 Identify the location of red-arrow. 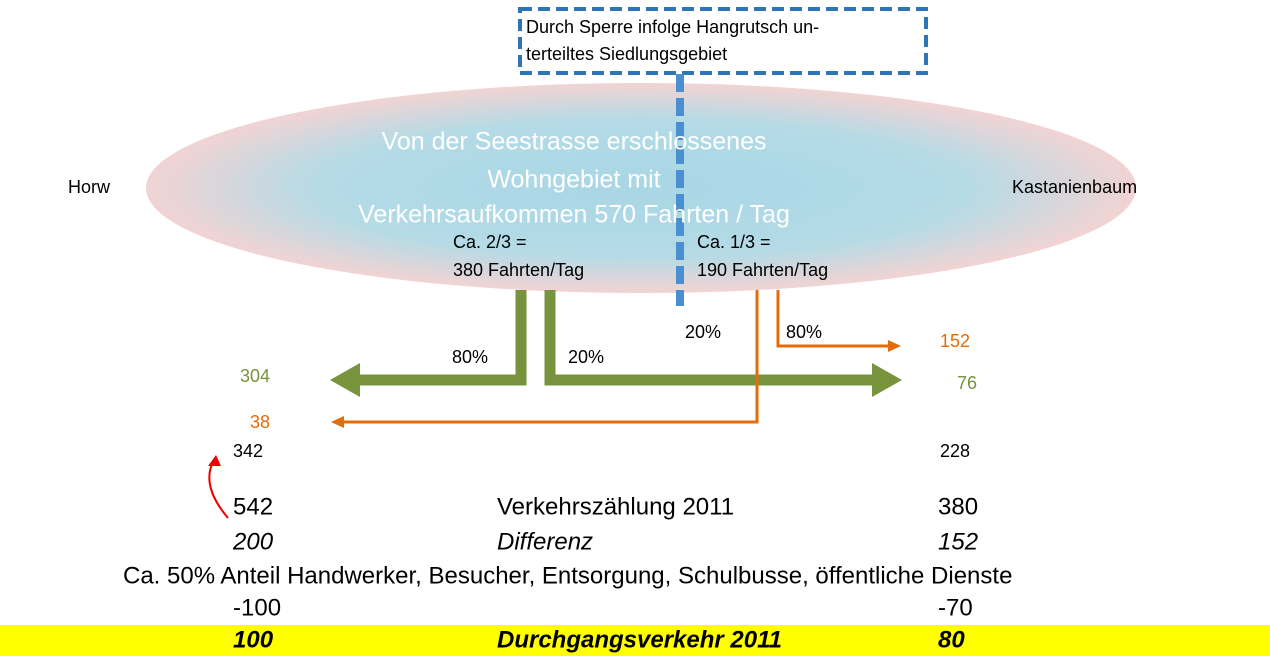
(218, 489).